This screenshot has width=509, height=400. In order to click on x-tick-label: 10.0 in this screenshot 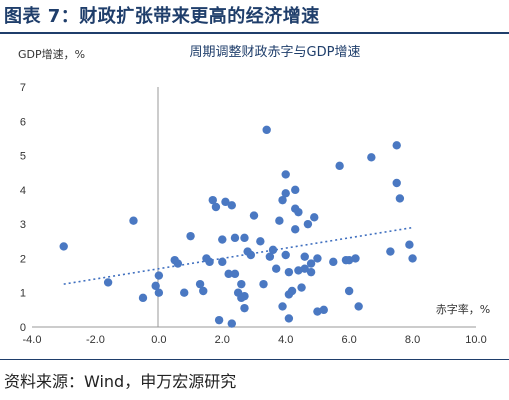, I will do `click(475, 340)`.